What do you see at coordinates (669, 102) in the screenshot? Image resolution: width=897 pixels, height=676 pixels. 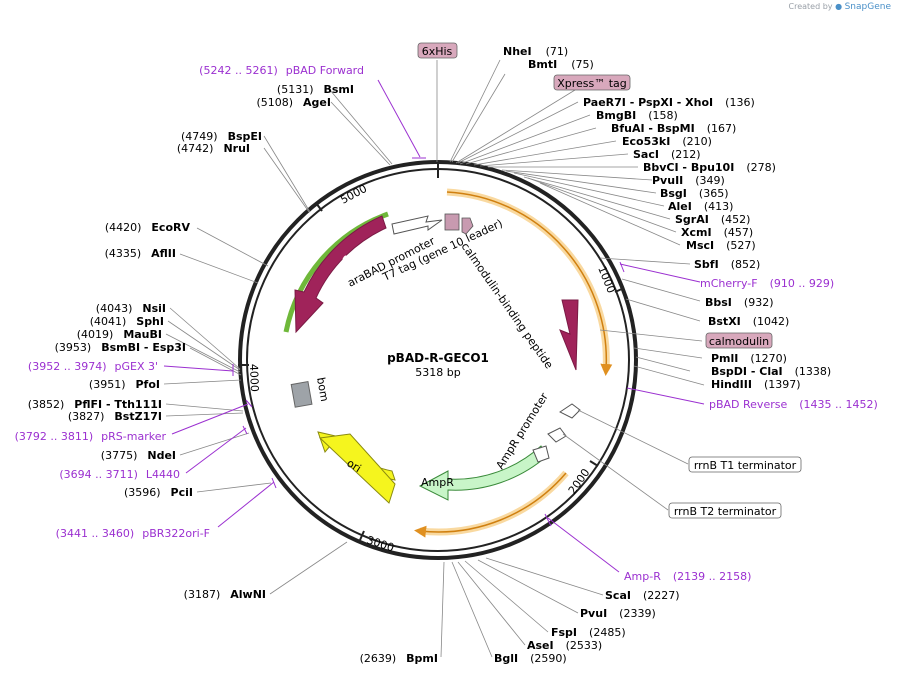 I see `enzyme-label: PaeR7I - PspXI - XhoI (136)` at bounding box center [669, 102].